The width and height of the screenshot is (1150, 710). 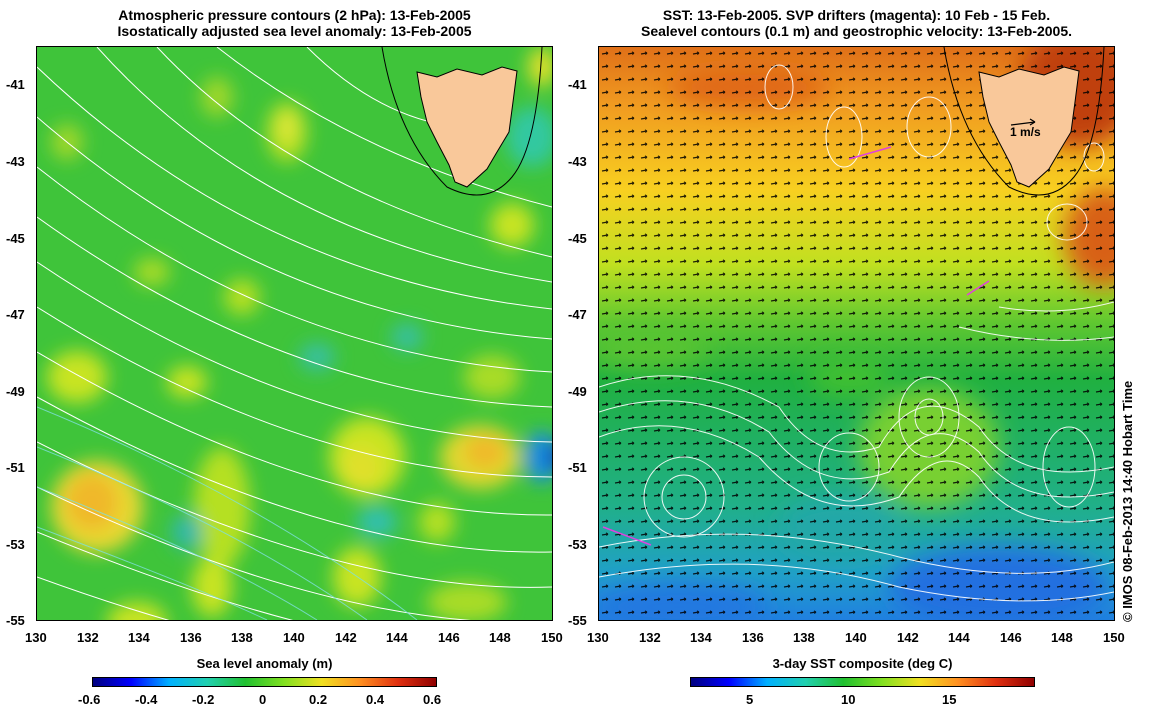 I want to click on left-lat-tick: -51, so click(x=15, y=467).